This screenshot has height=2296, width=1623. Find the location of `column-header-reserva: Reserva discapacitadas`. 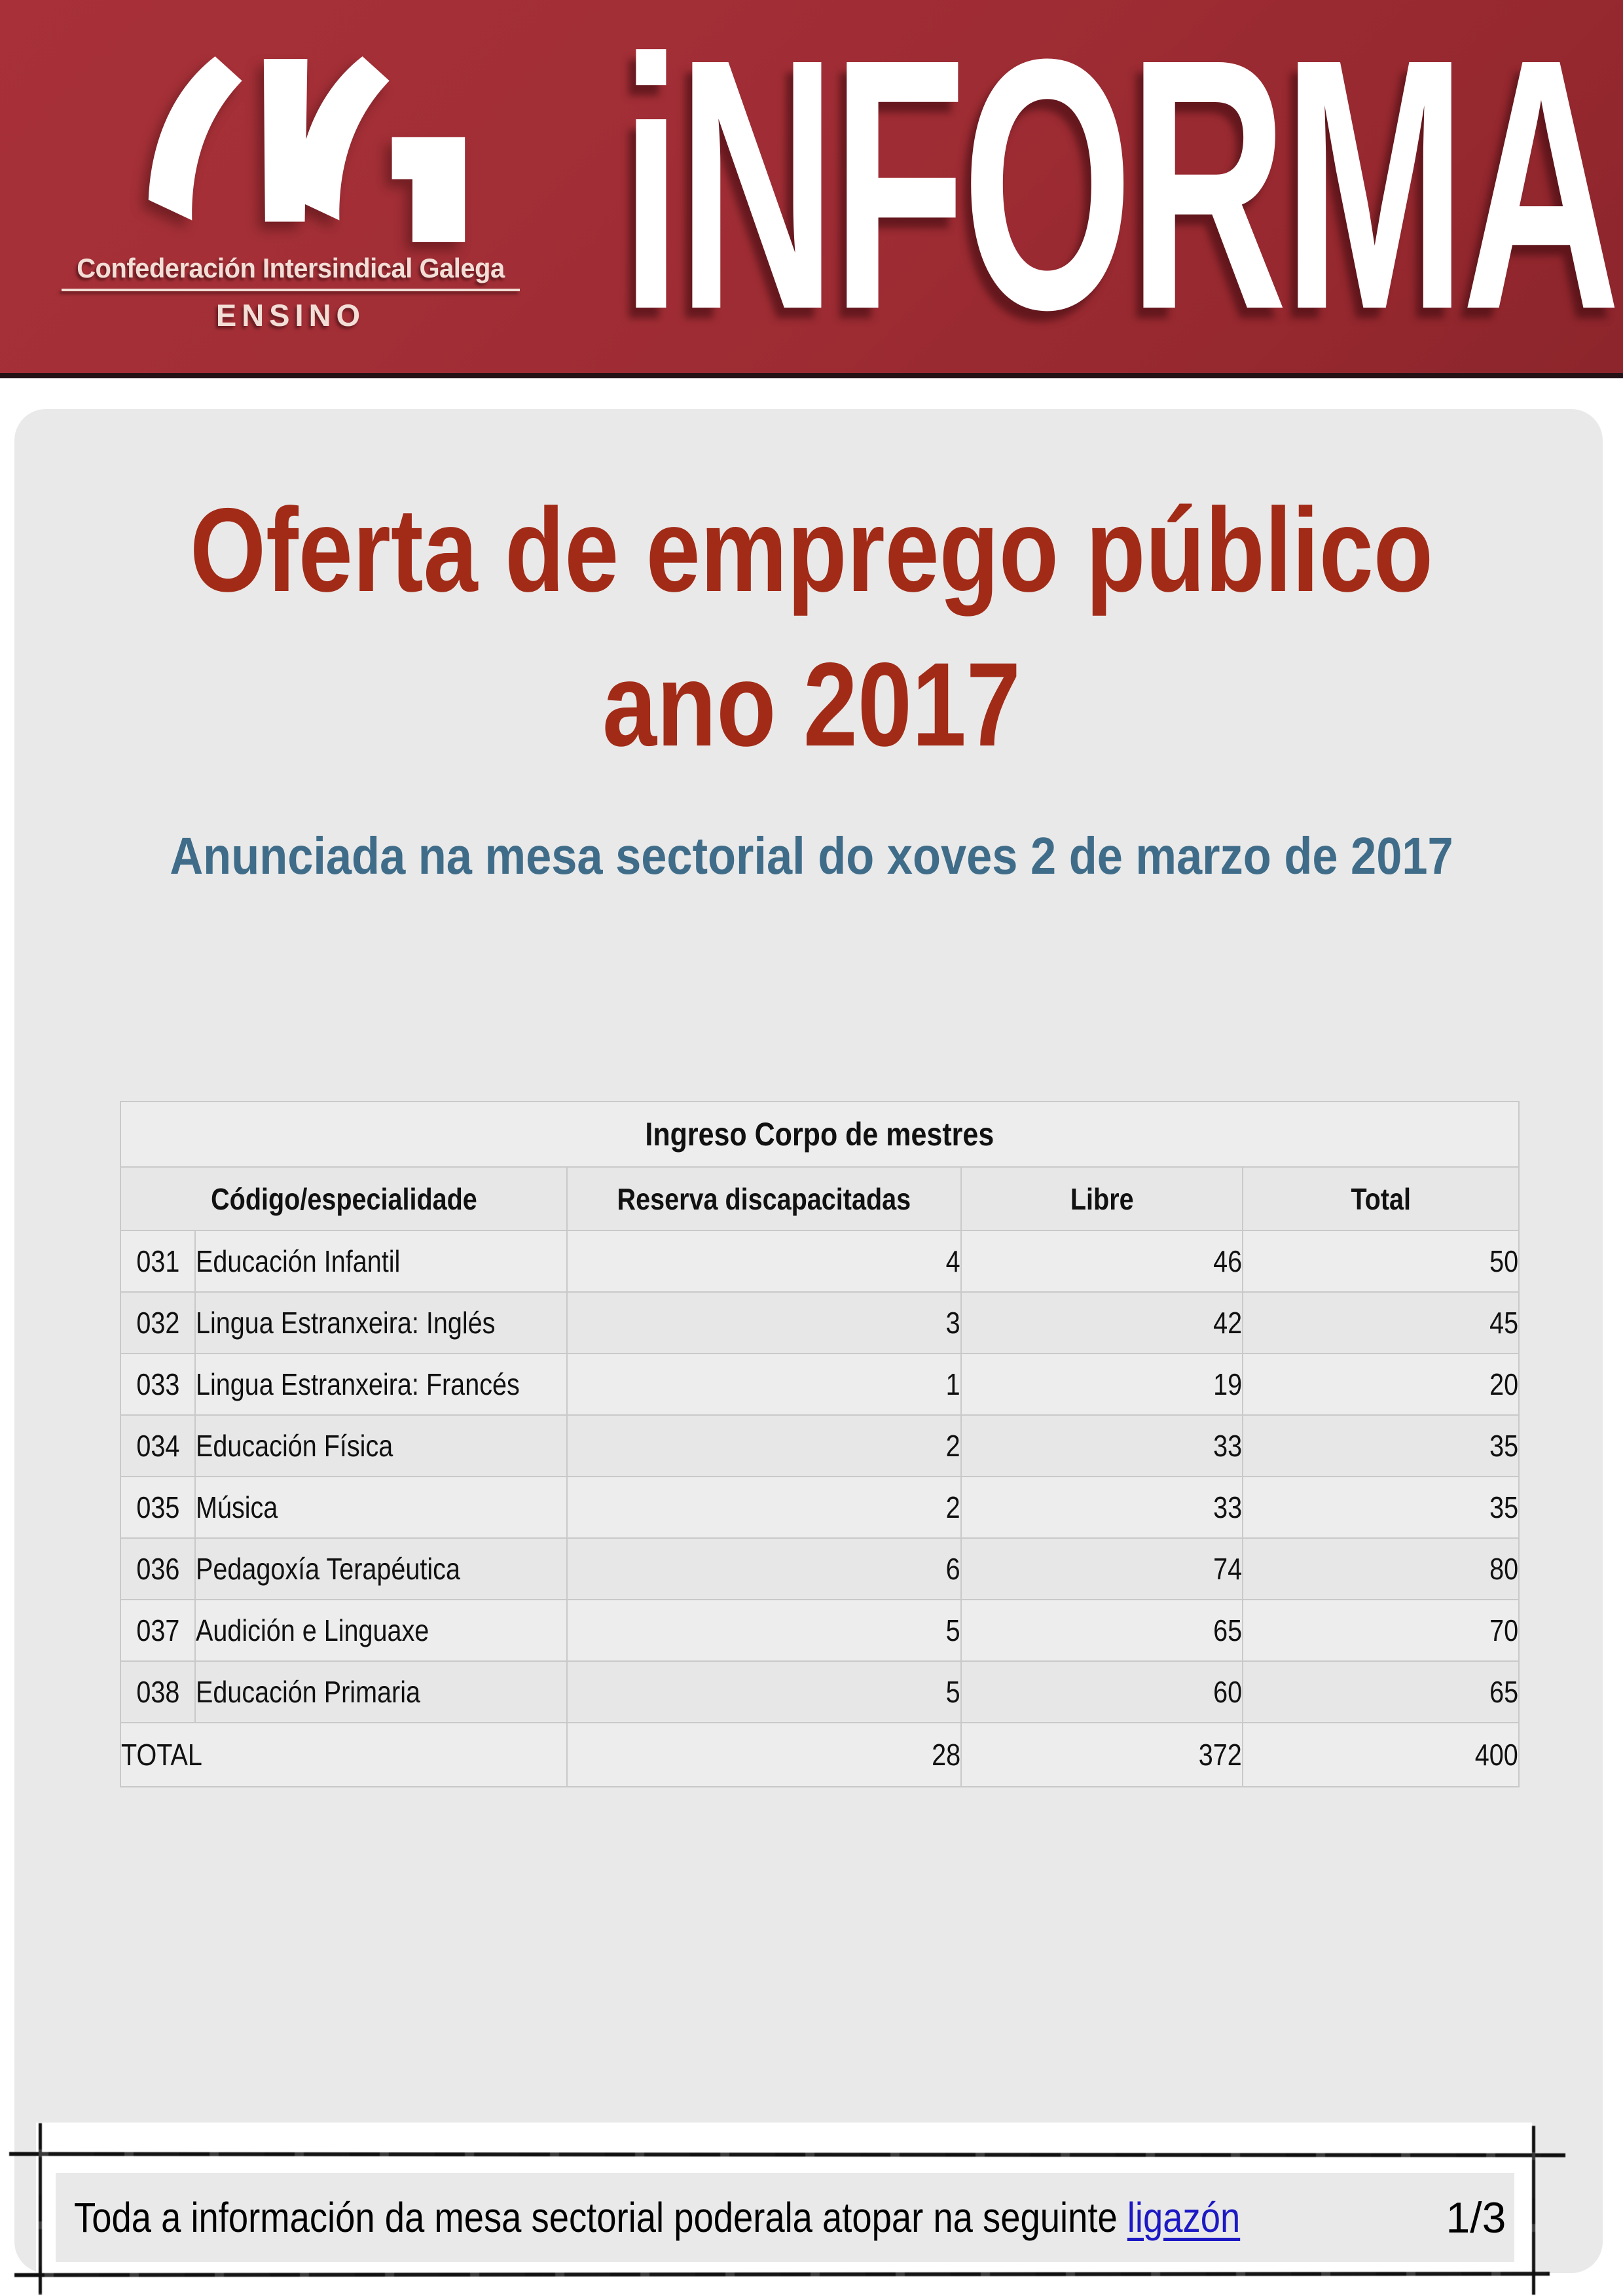

column-header-reserva: Reserva discapacitadas is located at coordinates (764, 1198).